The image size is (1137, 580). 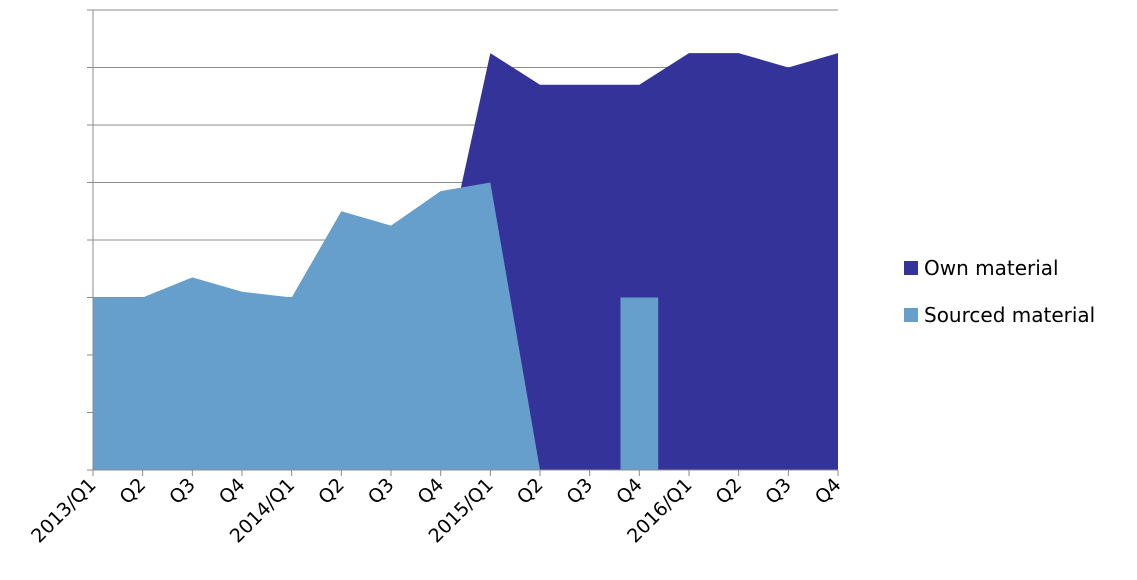 I want to click on legend-swatch-own-material, so click(x=911, y=268).